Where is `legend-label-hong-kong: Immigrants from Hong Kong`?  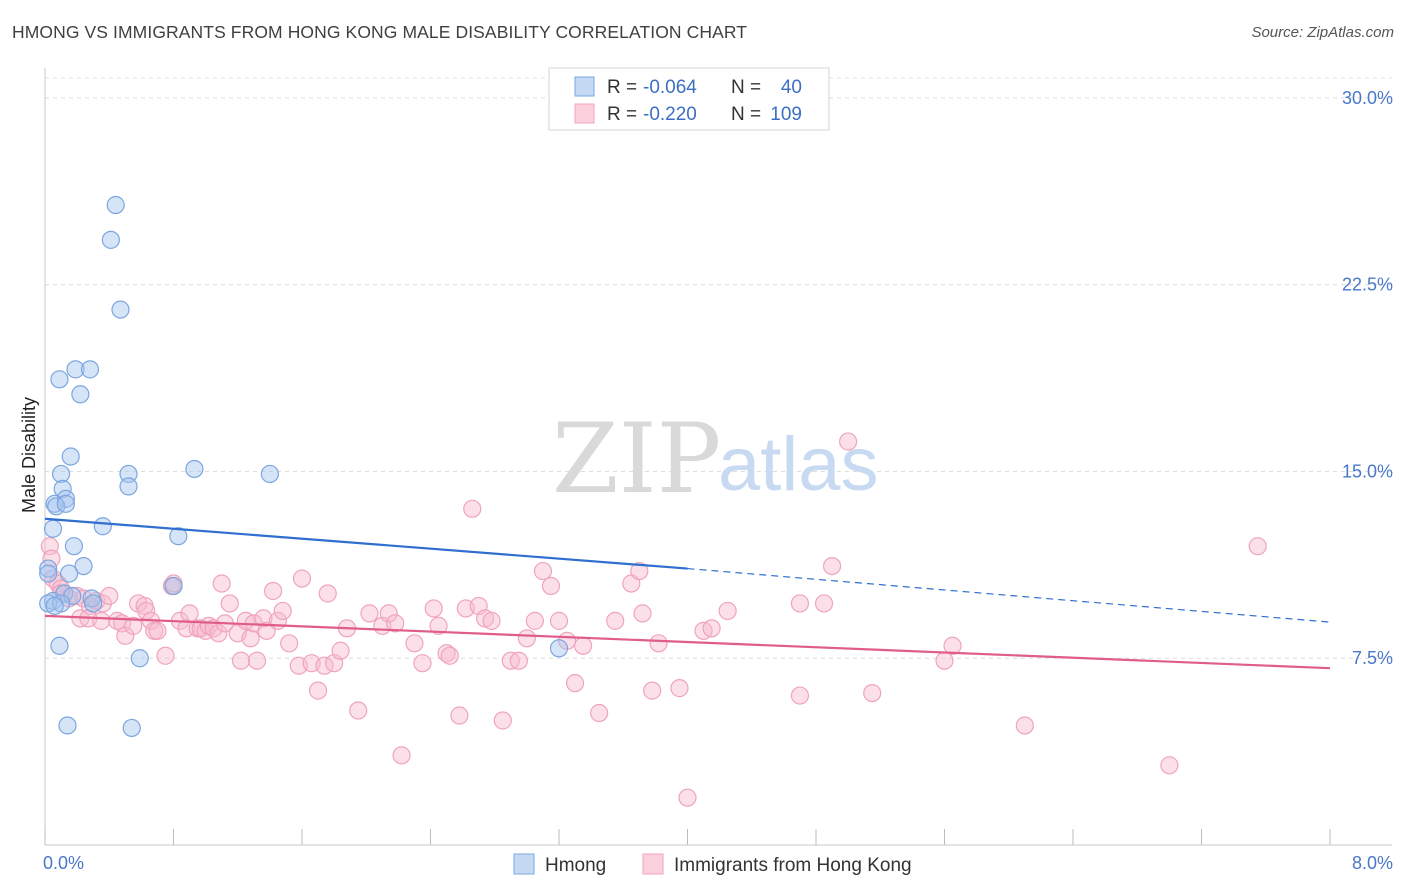
legend-label-hong-kong: Immigrants from Hong Kong is located at coordinates (793, 865).